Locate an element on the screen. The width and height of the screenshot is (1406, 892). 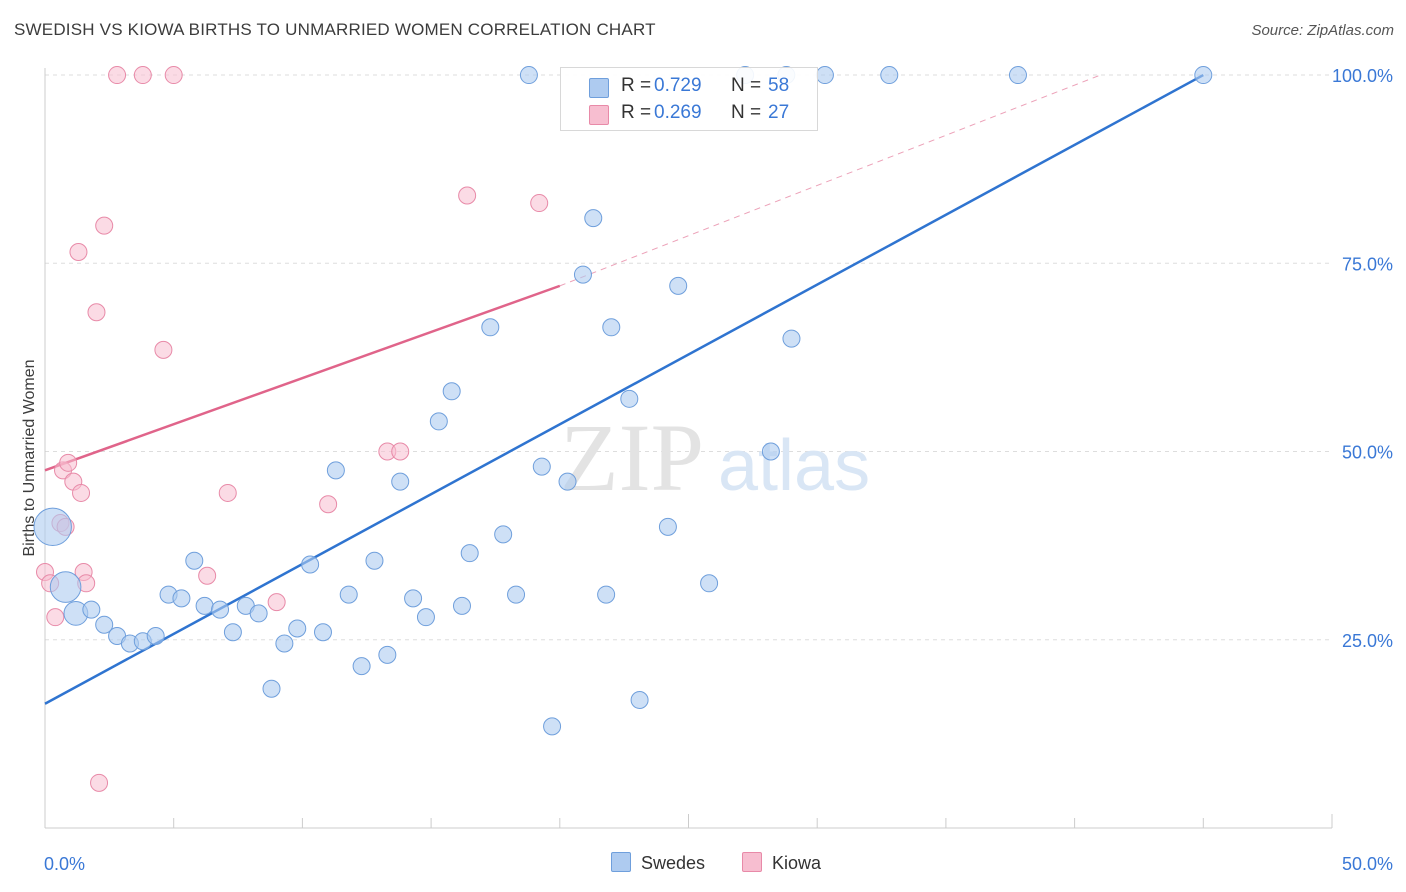
kiowa-trend-extension is located at coordinates (830, 180).